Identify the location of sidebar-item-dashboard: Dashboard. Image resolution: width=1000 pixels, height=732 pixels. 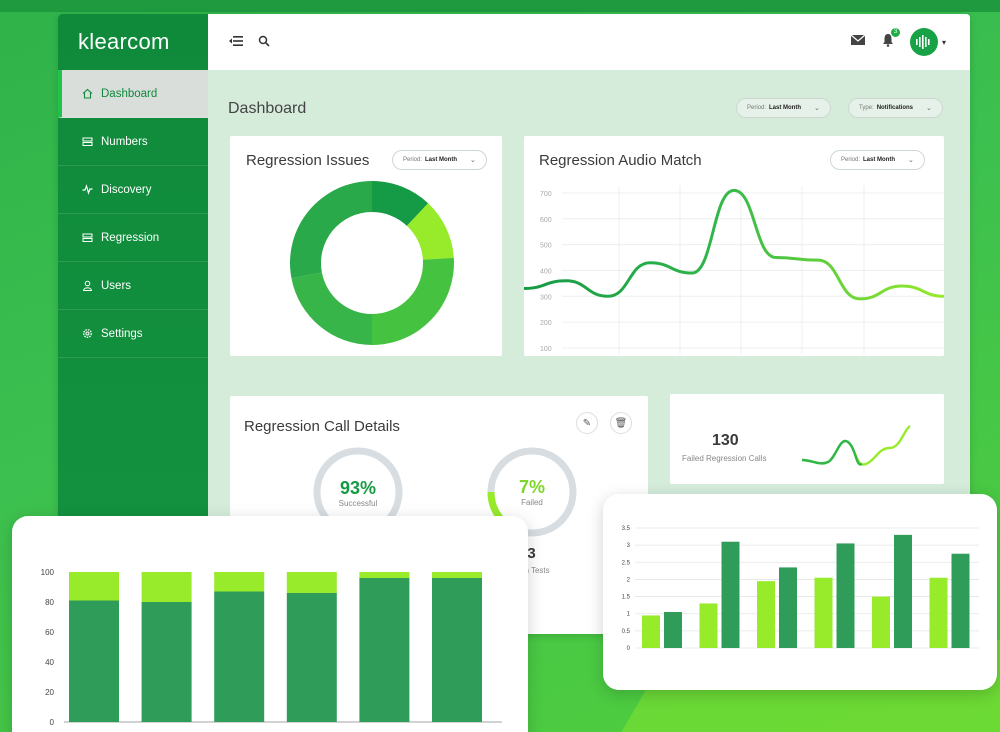
(133, 94).